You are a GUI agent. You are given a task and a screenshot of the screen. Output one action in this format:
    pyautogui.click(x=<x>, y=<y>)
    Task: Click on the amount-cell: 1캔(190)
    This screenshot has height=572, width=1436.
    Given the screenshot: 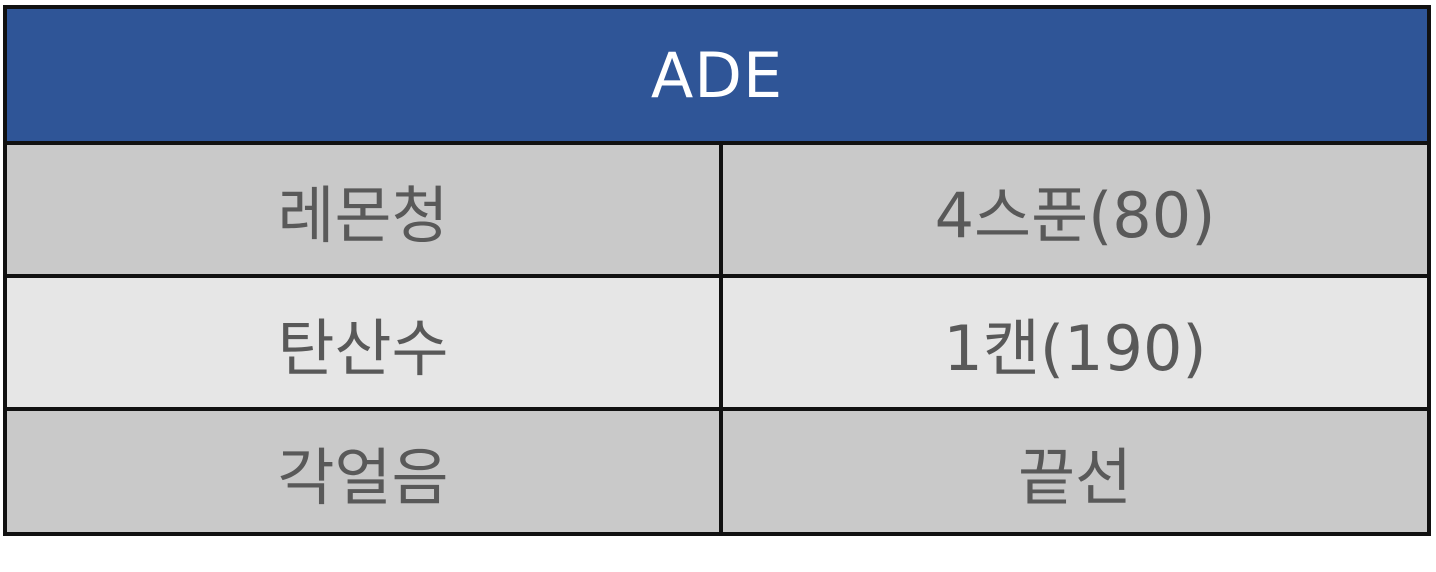 What is the action you would take?
    pyautogui.click(x=1075, y=342)
    